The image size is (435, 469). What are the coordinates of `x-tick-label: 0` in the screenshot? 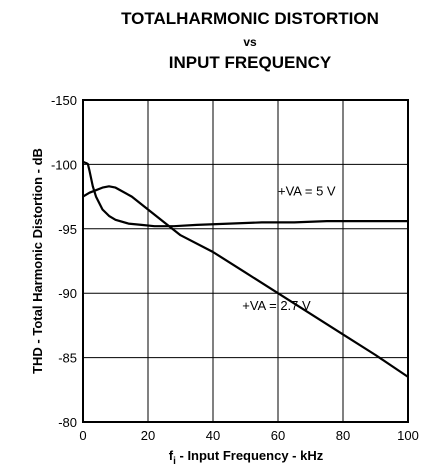 It's located at (82, 435).